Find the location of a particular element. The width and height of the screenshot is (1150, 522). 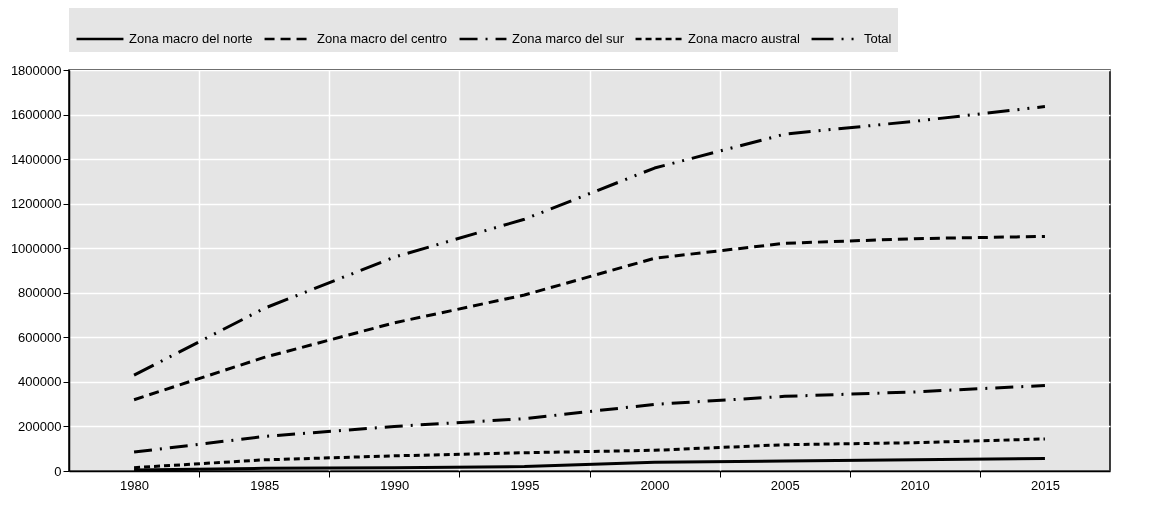

y-tick-label: 0 is located at coordinates (58, 471).